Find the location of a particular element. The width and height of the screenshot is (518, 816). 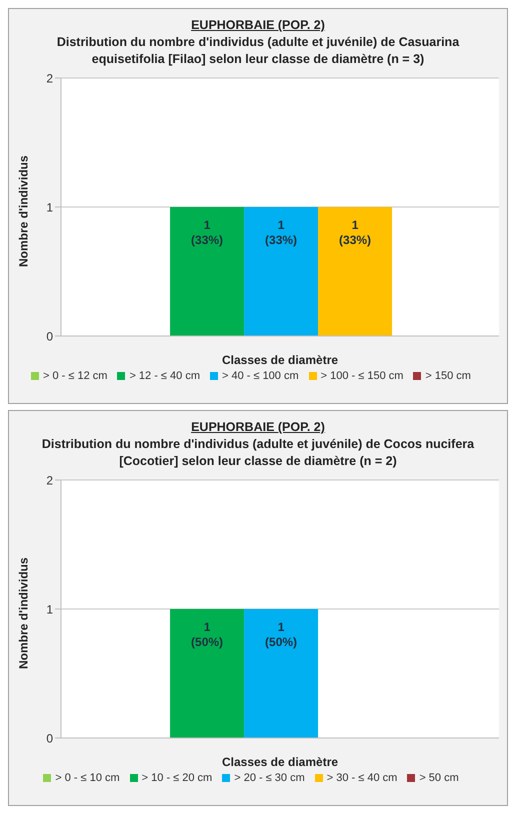

legend-label: > 30 - ≤ 40 cm is located at coordinates (362, 778).